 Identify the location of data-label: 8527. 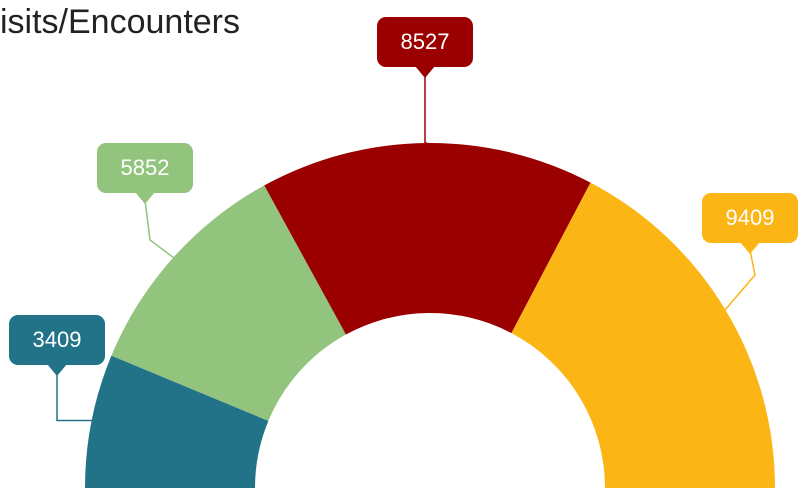
(425, 41).